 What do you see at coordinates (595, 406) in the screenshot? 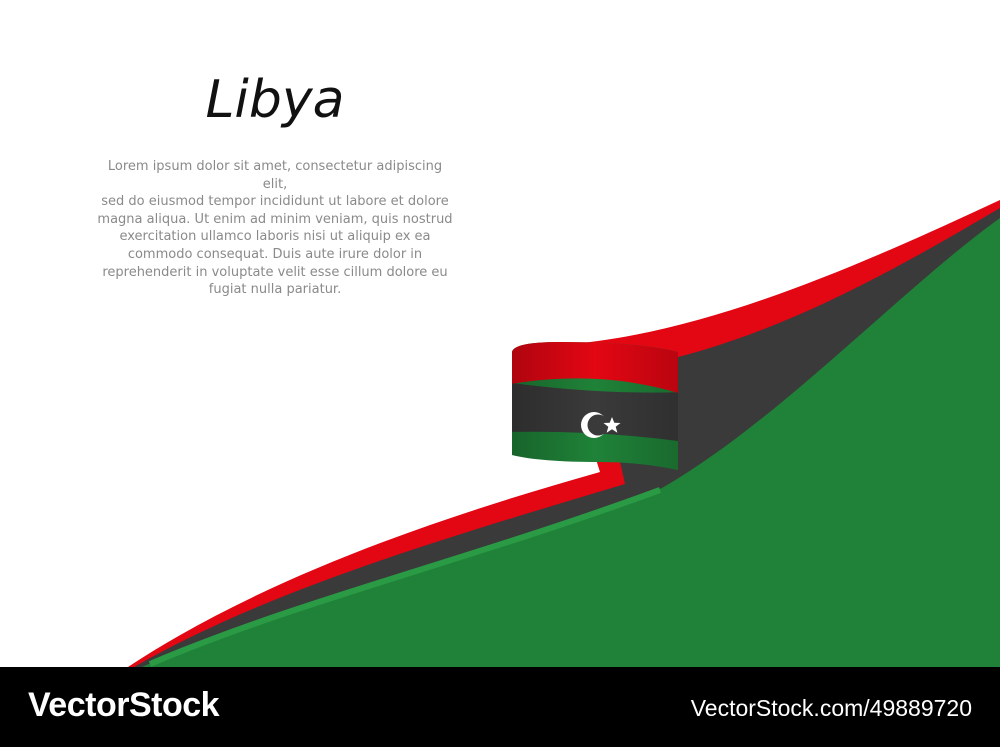
I see `ribbon-loop` at bounding box center [595, 406].